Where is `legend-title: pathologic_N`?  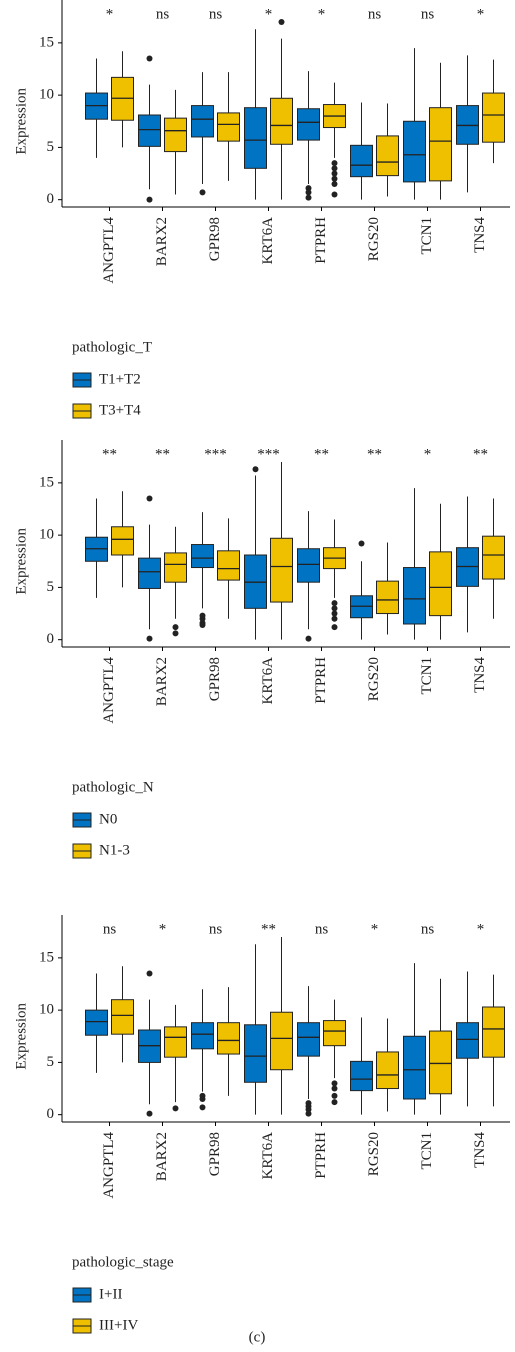
legend-title: pathologic_N is located at coordinates (113, 787).